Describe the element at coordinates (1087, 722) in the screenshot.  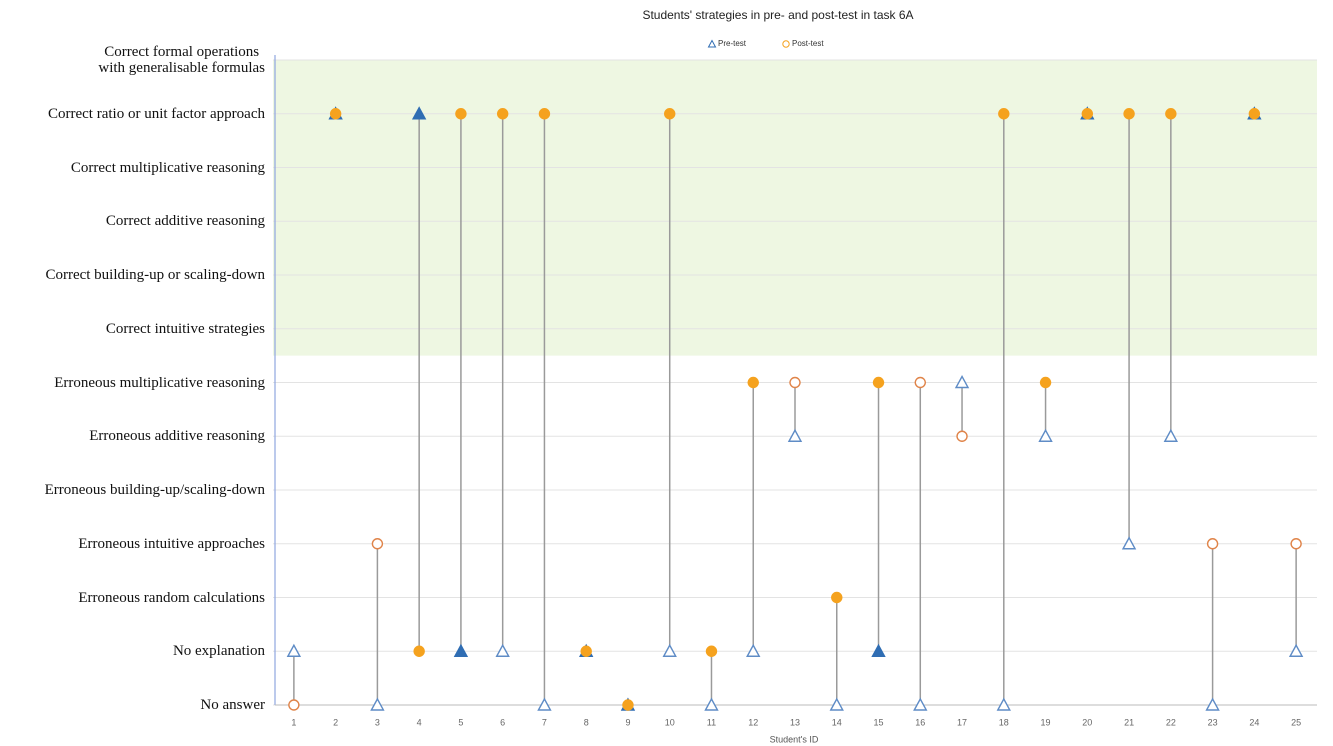
I see `x-tick-label: 20` at that location.